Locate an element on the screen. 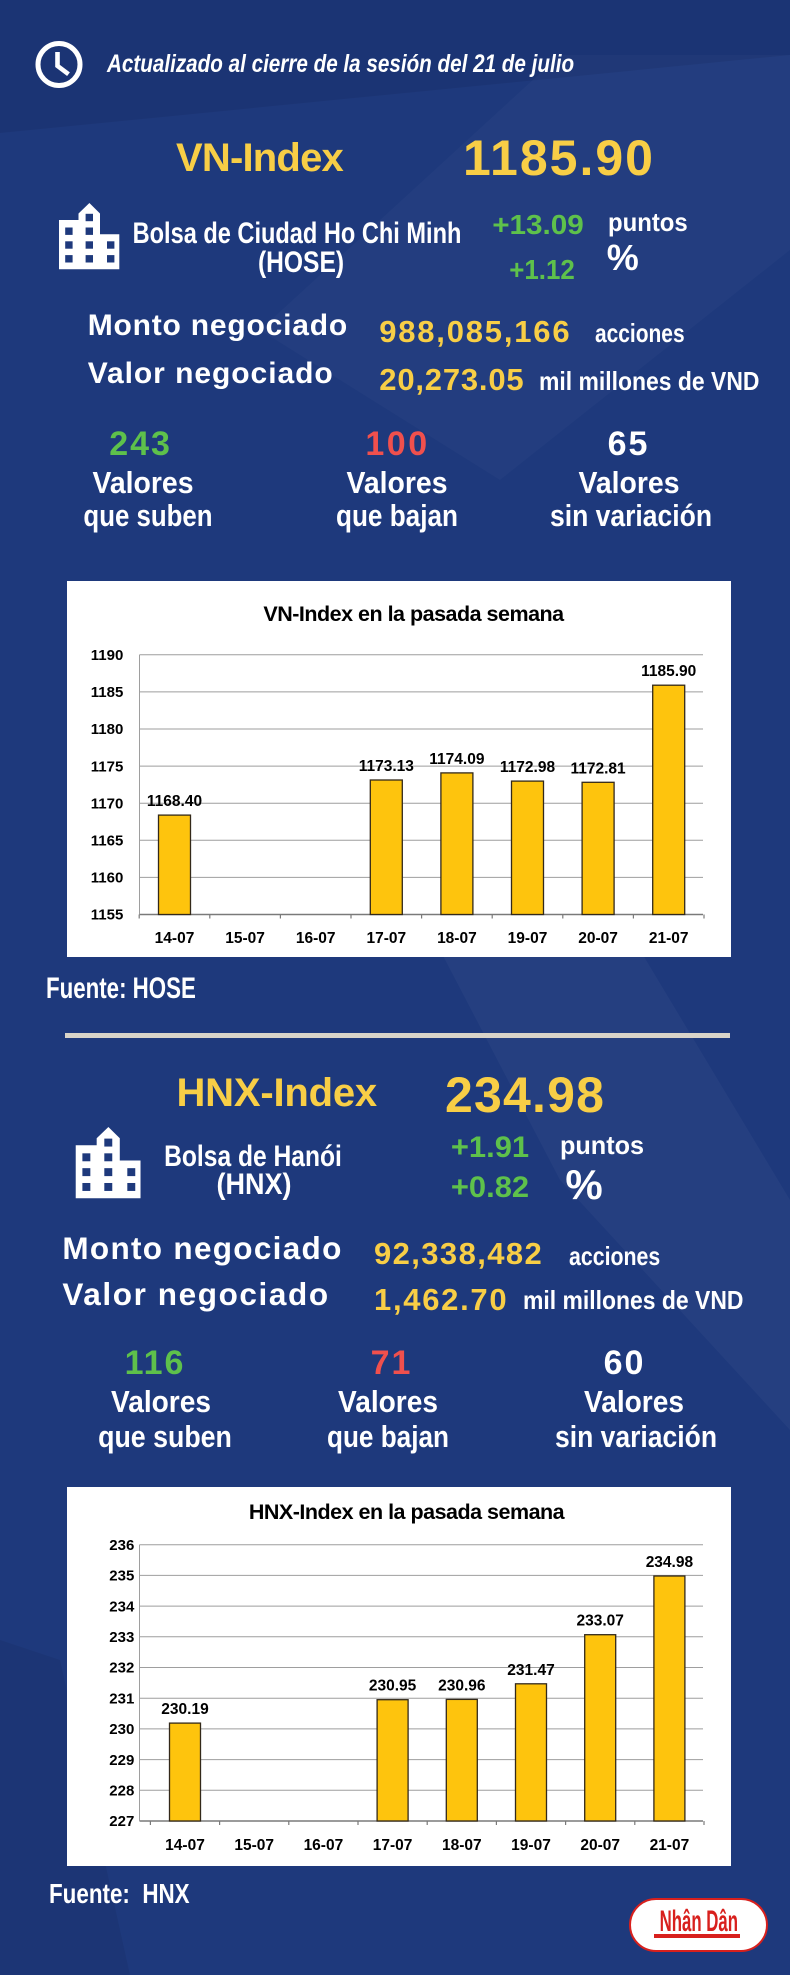  svg-text: 230 is located at coordinates (121, 1729).